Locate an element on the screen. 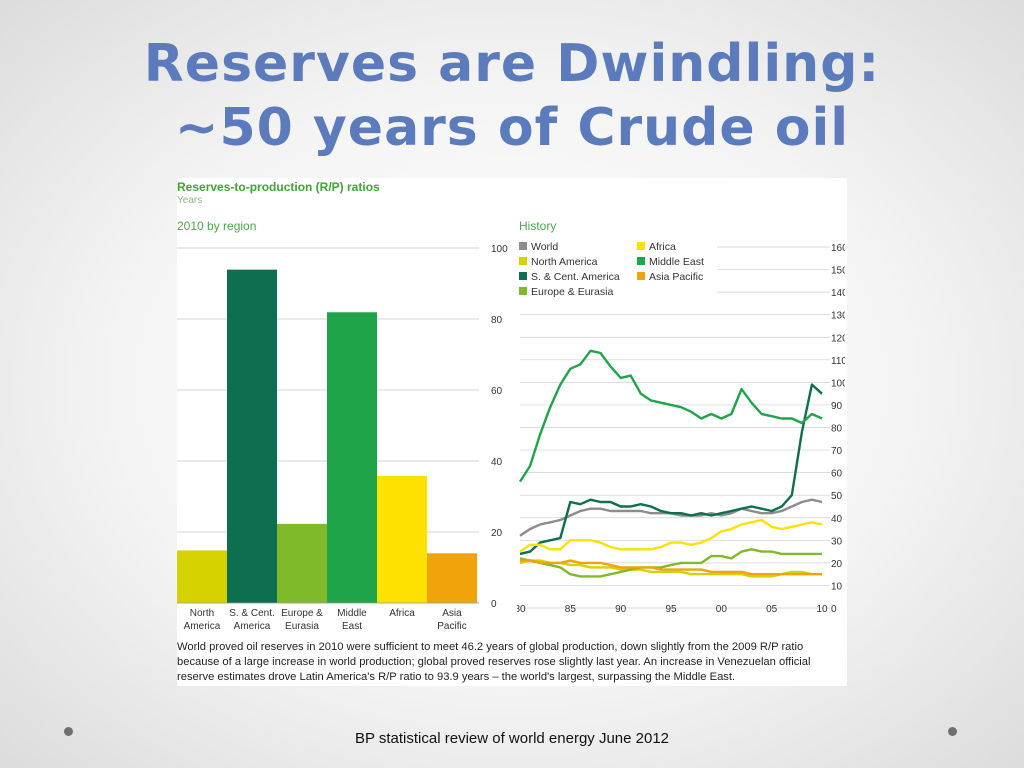  line-y-tick-label: 80 is located at coordinates (837, 429).